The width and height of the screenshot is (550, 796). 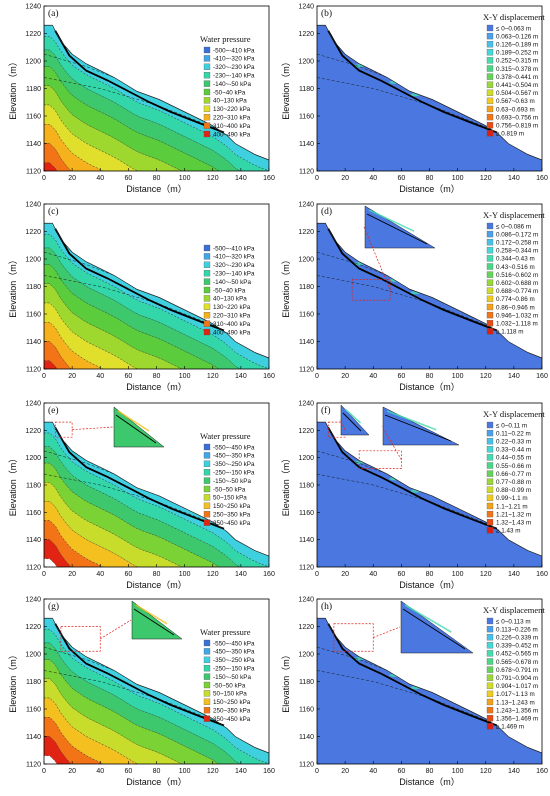 I want to click on inset-view, so click(x=355, y=420).